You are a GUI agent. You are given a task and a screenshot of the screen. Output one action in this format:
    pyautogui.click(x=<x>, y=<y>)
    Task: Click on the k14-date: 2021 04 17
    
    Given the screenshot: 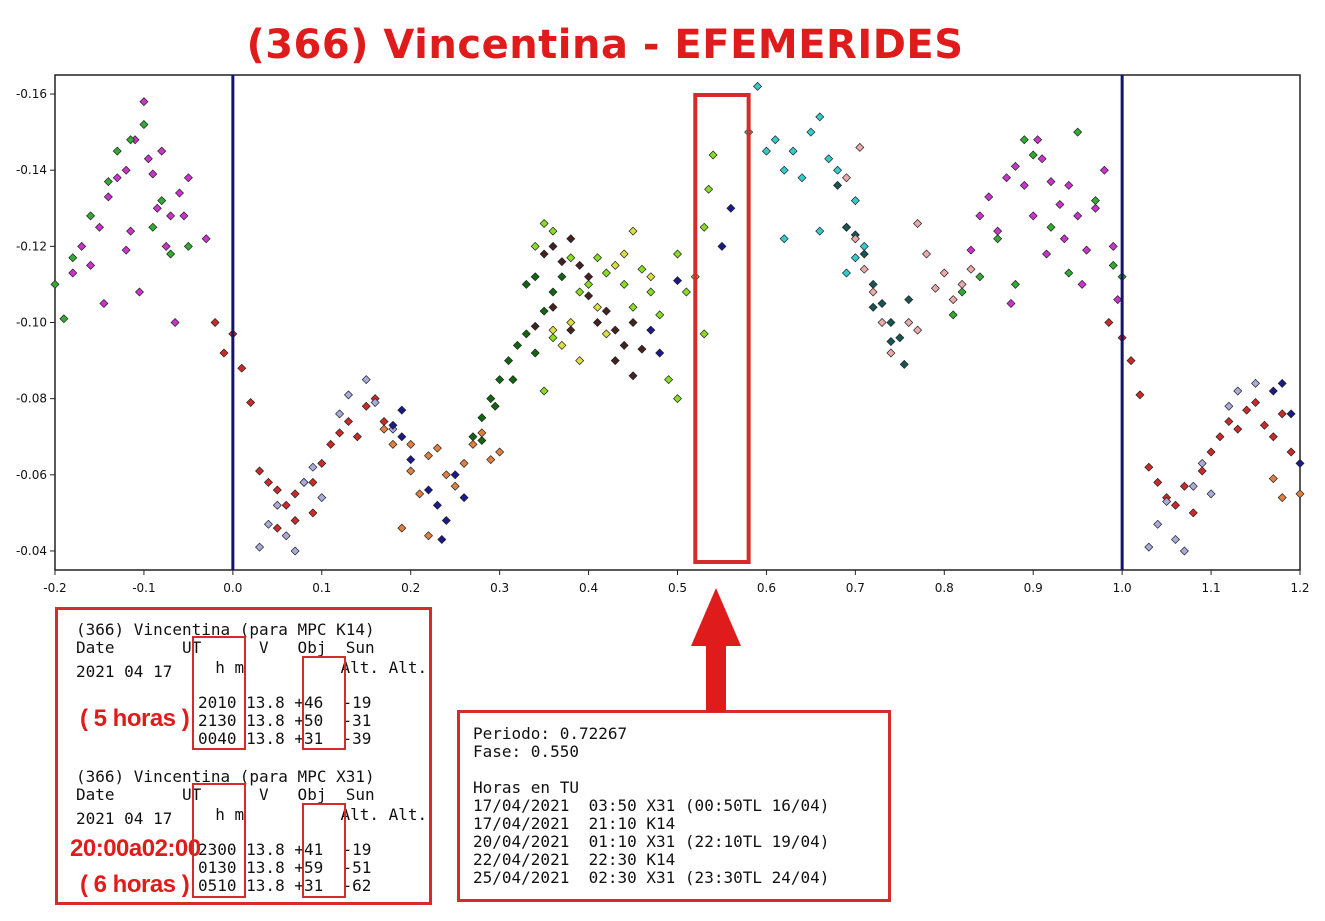 What is the action you would take?
    pyautogui.click(x=124, y=671)
    